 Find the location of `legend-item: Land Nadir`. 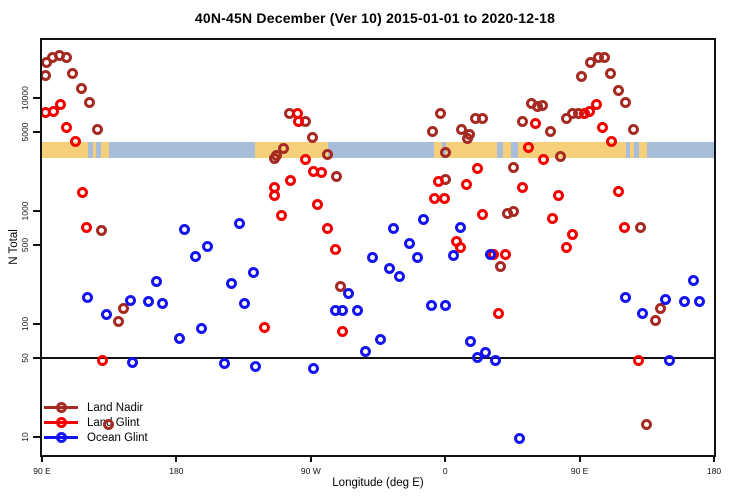

legend-item: Land Nadir is located at coordinates (96, 407).